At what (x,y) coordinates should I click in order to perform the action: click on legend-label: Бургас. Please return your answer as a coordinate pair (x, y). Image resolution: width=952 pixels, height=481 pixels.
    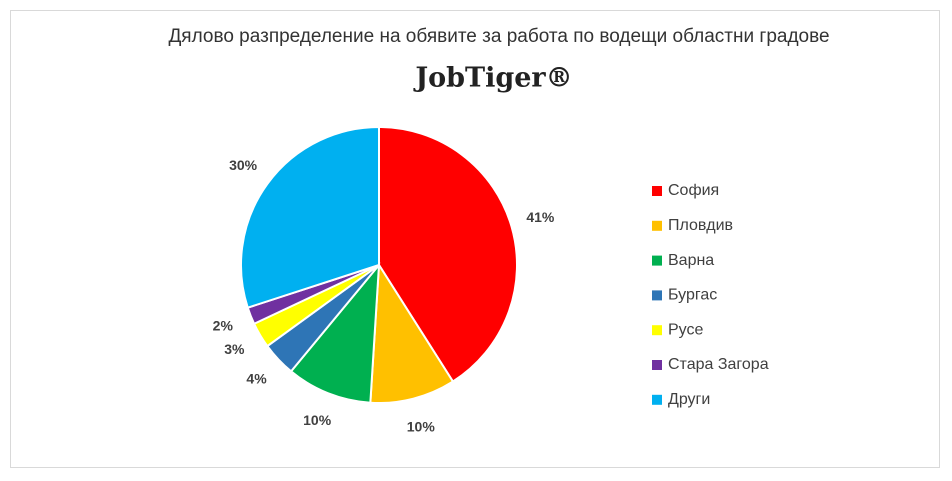
    Looking at the image, I should click on (692, 295).